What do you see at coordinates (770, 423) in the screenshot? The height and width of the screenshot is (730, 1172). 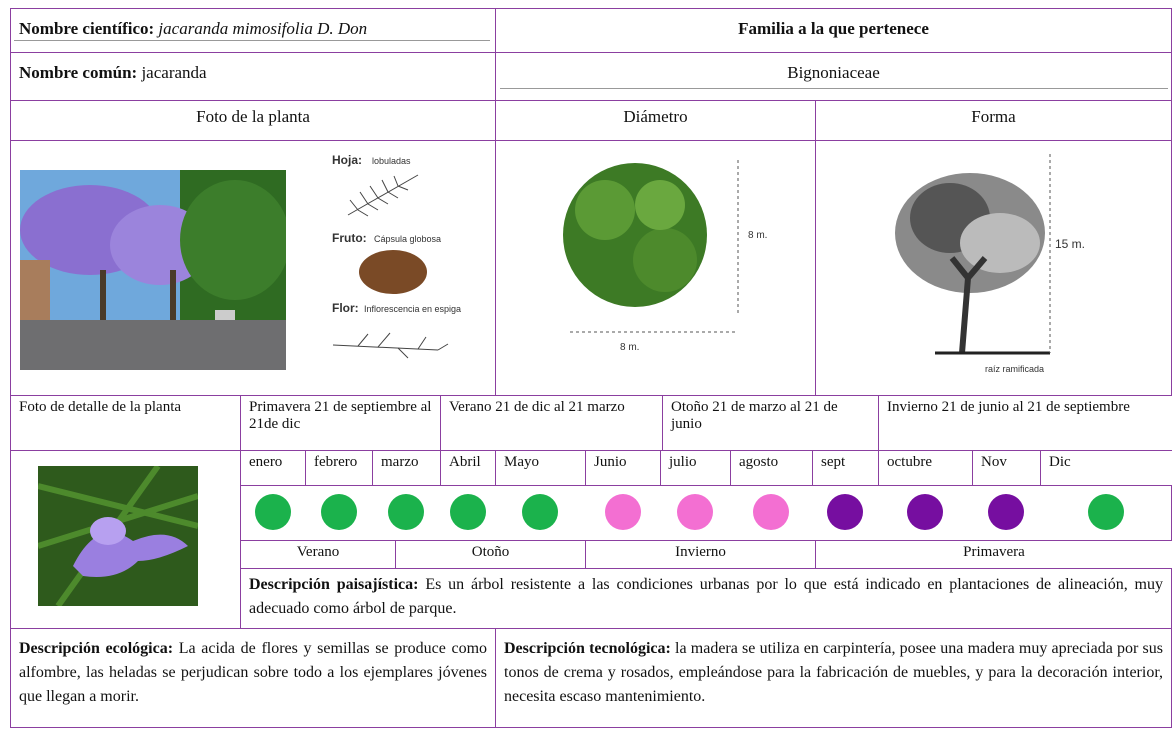 I see `season-range: Otoño 21 de marzo al 21 de junio` at bounding box center [770, 423].